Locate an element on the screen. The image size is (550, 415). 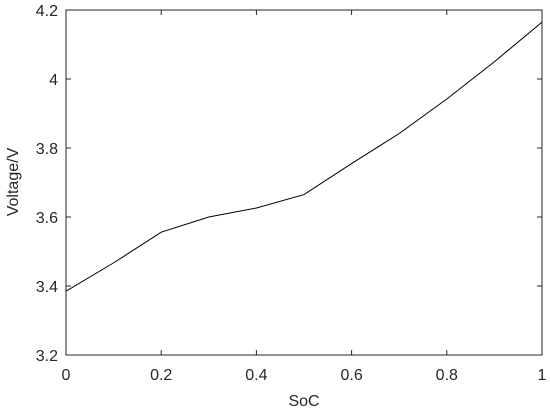
y-tick-label: 3.8 is located at coordinates (47, 149).